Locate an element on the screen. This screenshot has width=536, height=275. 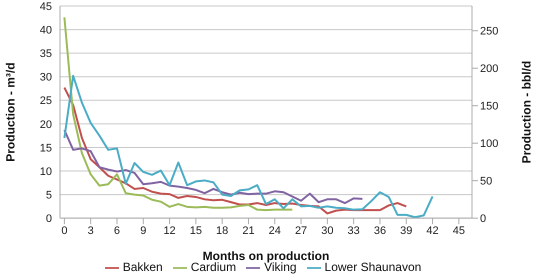
y-tick-label: 40 is located at coordinates (46, 30).